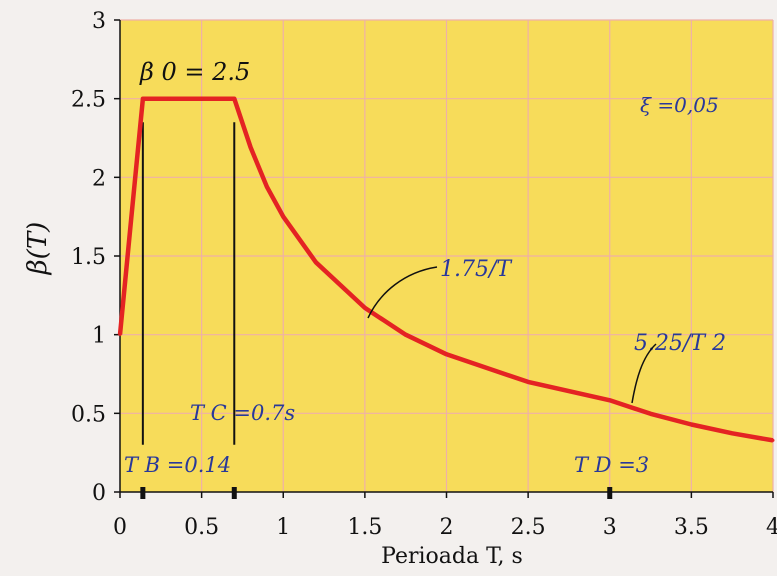 This screenshot has width=777, height=576. Describe the element at coordinates (143, 493) in the screenshot. I see `tb-marker` at that location.